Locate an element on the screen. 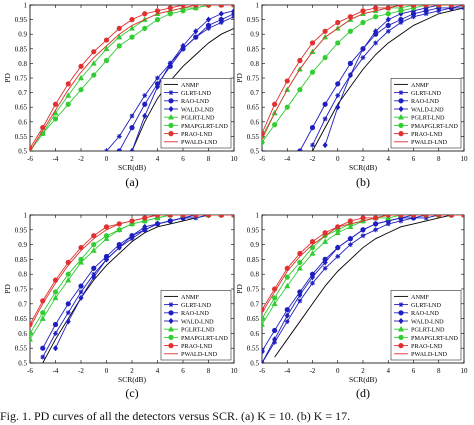 The image size is (474, 425). legend-label: PRAO-LND is located at coordinates (427, 346).